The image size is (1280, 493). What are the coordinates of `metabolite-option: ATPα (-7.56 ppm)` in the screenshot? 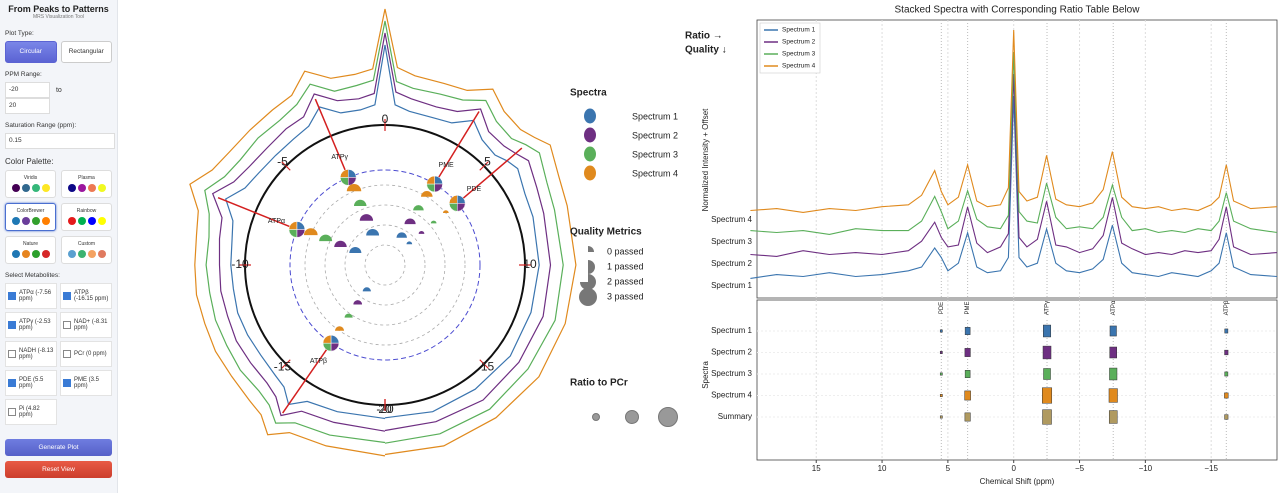 It's located at (31, 296).